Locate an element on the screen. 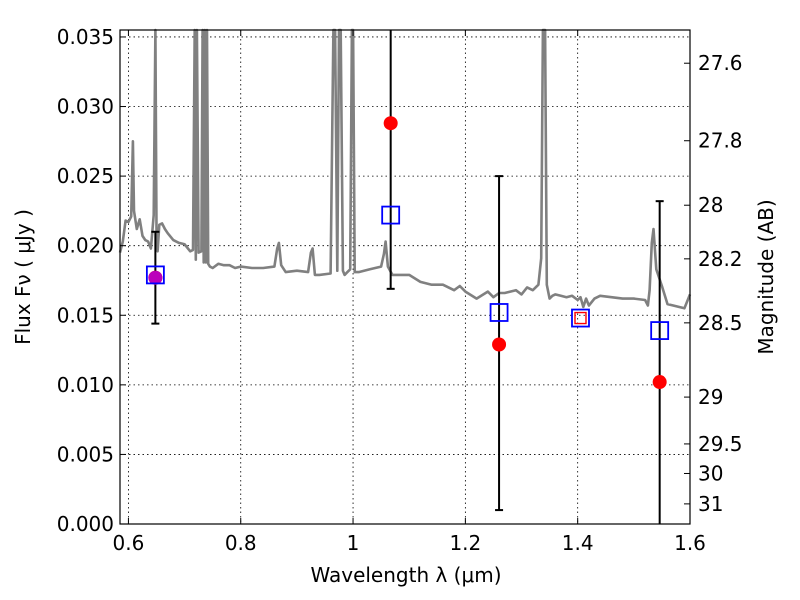  y-tick-label: 0.000 is located at coordinates (85, 524).